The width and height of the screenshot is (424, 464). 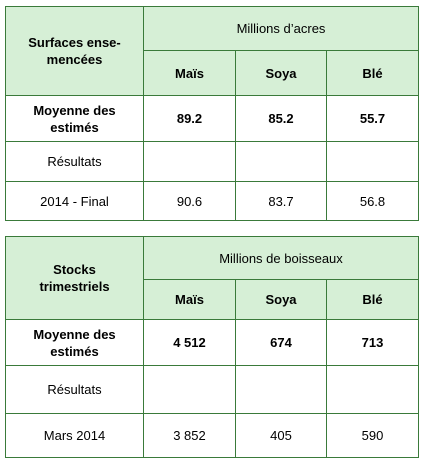 What do you see at coordinates (281, 435) in the screenshot?
I see `cell-soya: 405` at bounding box center [281, 435].